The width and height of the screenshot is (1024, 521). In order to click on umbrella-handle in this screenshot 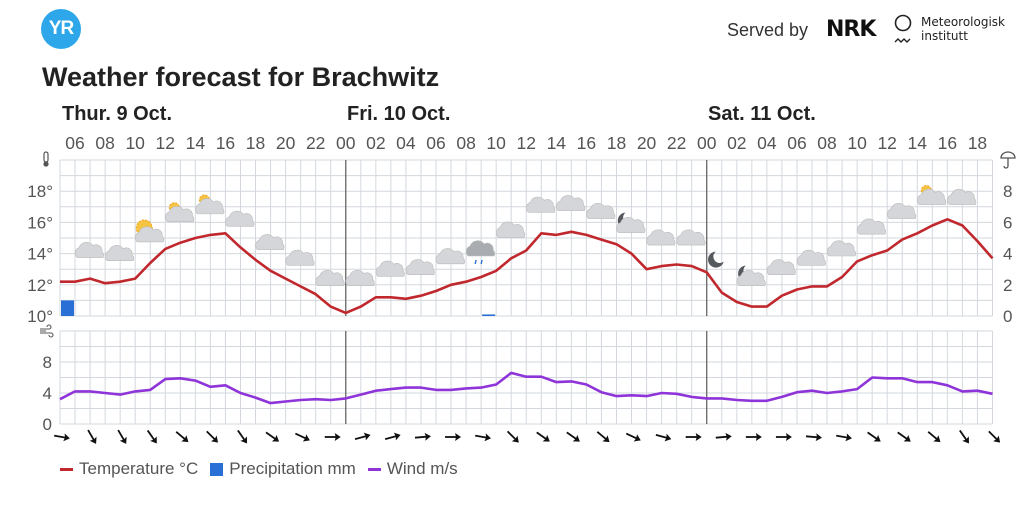, I will do `click(1006, 163)`.